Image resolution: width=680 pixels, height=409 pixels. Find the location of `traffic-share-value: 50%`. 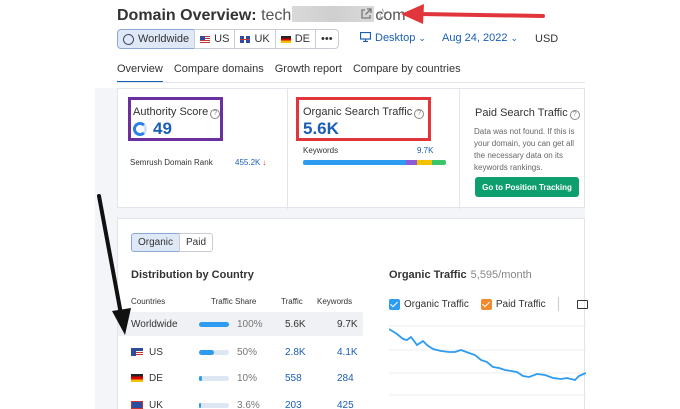

traffic-share-value: 50% is located at coordinates (247, 352).